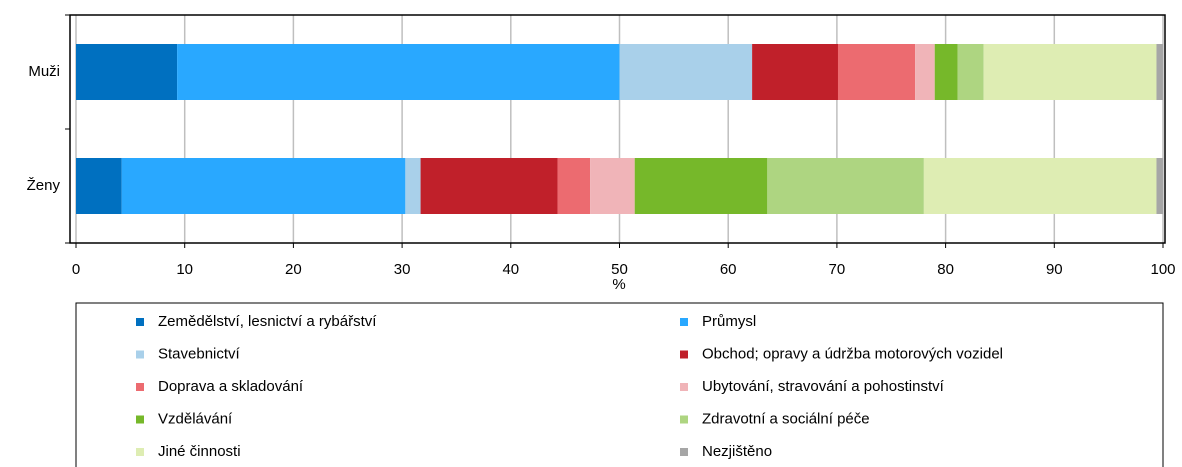 The height and width of the screenshot is (467, 1182). What do you see at coordinates (786, 418) in the screenshot?
I see `legend-label: Zdravotní a sociální péče` at bounding box center [786, 418].